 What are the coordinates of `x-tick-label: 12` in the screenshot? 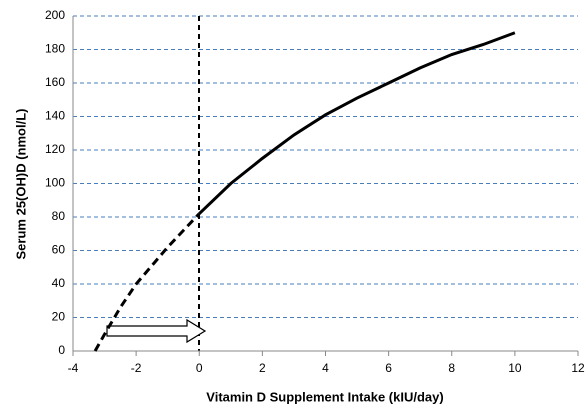 It's located at (578, 368).